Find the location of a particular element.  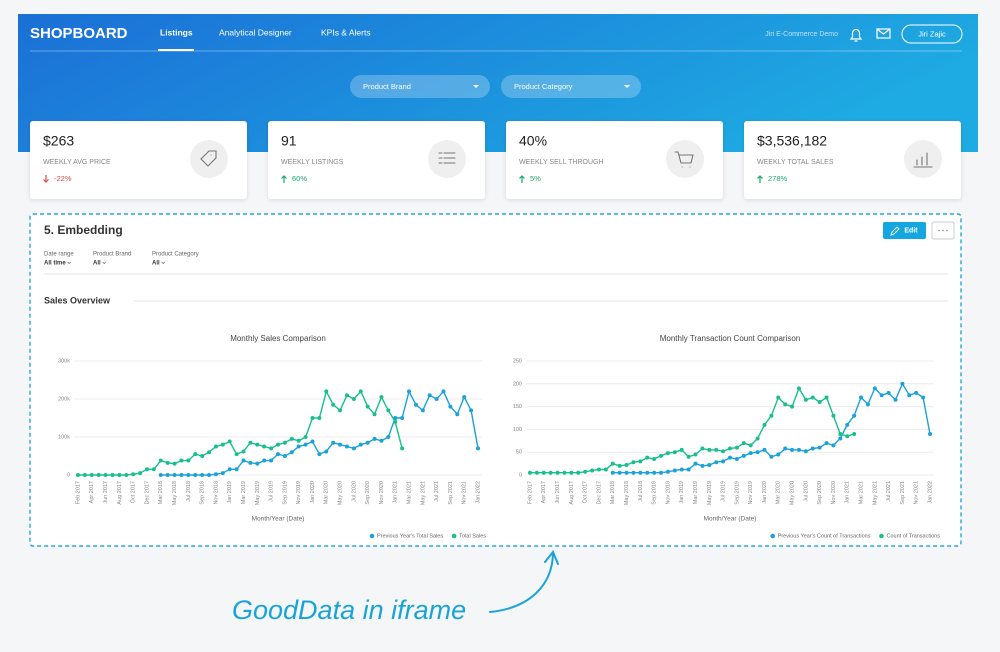

filter-label: Product Category is located at coordinates (543, 86).